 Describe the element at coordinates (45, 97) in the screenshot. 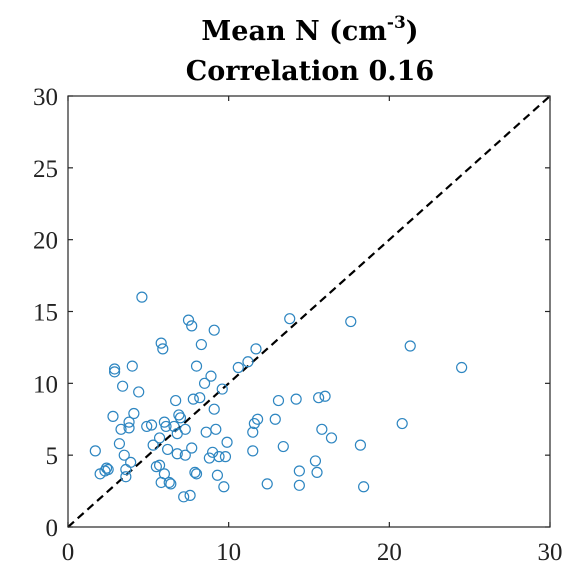

I see `y-tick-label: 30` at that location.